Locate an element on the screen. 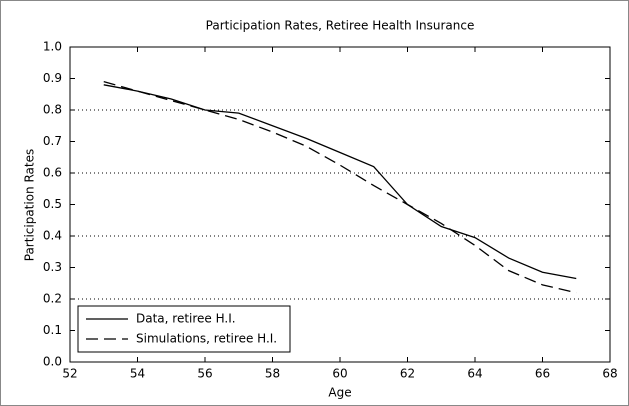  y-tick-label: 0.2 is located at coordinates (52, 299).